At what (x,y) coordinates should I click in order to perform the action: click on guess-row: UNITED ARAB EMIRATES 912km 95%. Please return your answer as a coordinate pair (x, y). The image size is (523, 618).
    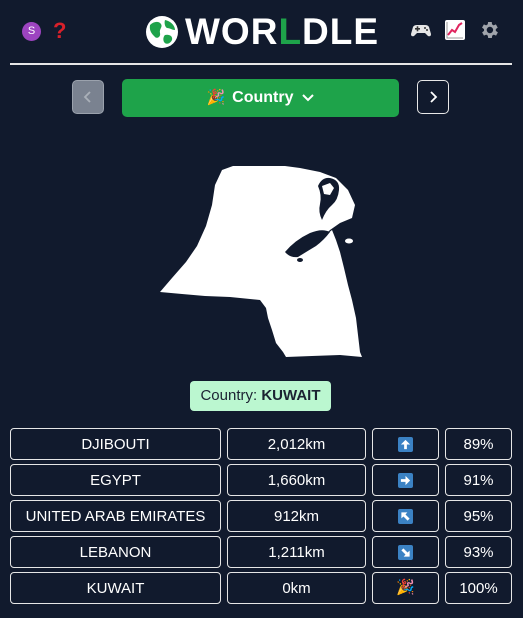
    Looking at the image, I should click on (261, 516).